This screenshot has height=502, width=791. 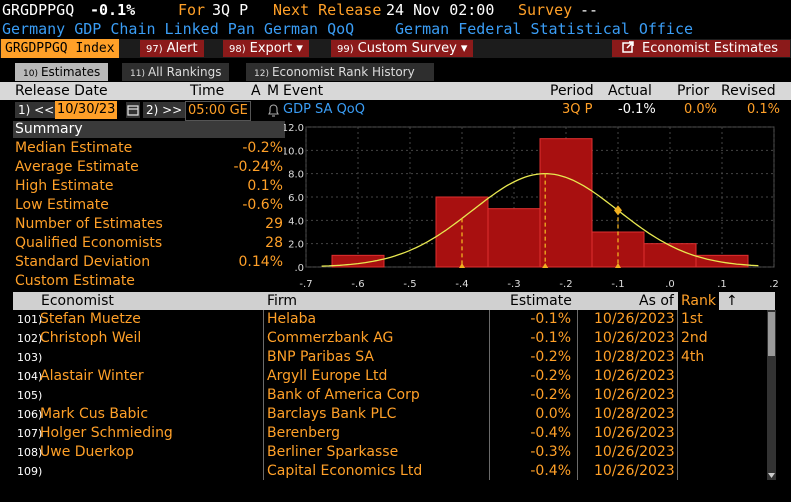 I want to click on export-button: 98) Export ▾, so click(x=266, y=48).